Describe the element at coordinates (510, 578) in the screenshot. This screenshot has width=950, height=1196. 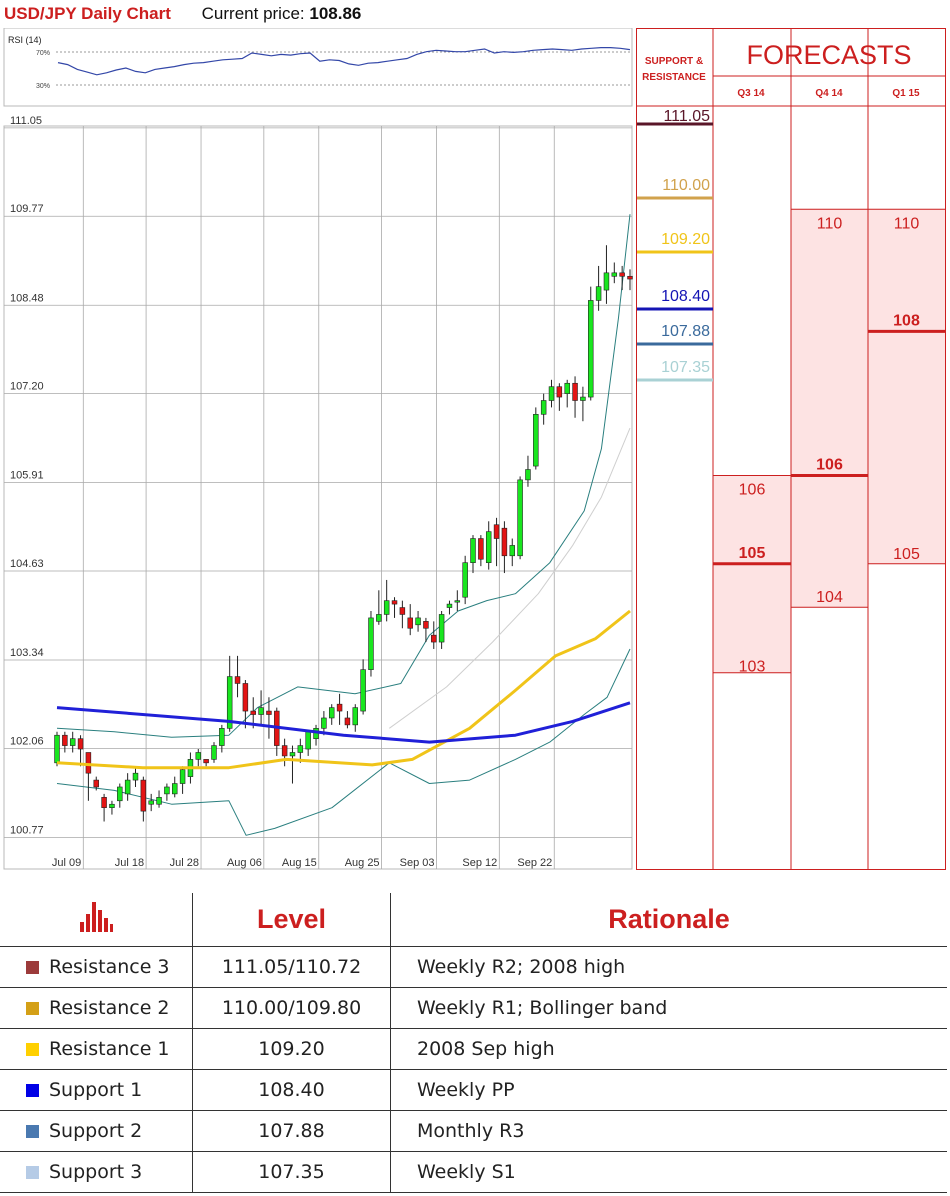
I see `sma-short-line` at that location.